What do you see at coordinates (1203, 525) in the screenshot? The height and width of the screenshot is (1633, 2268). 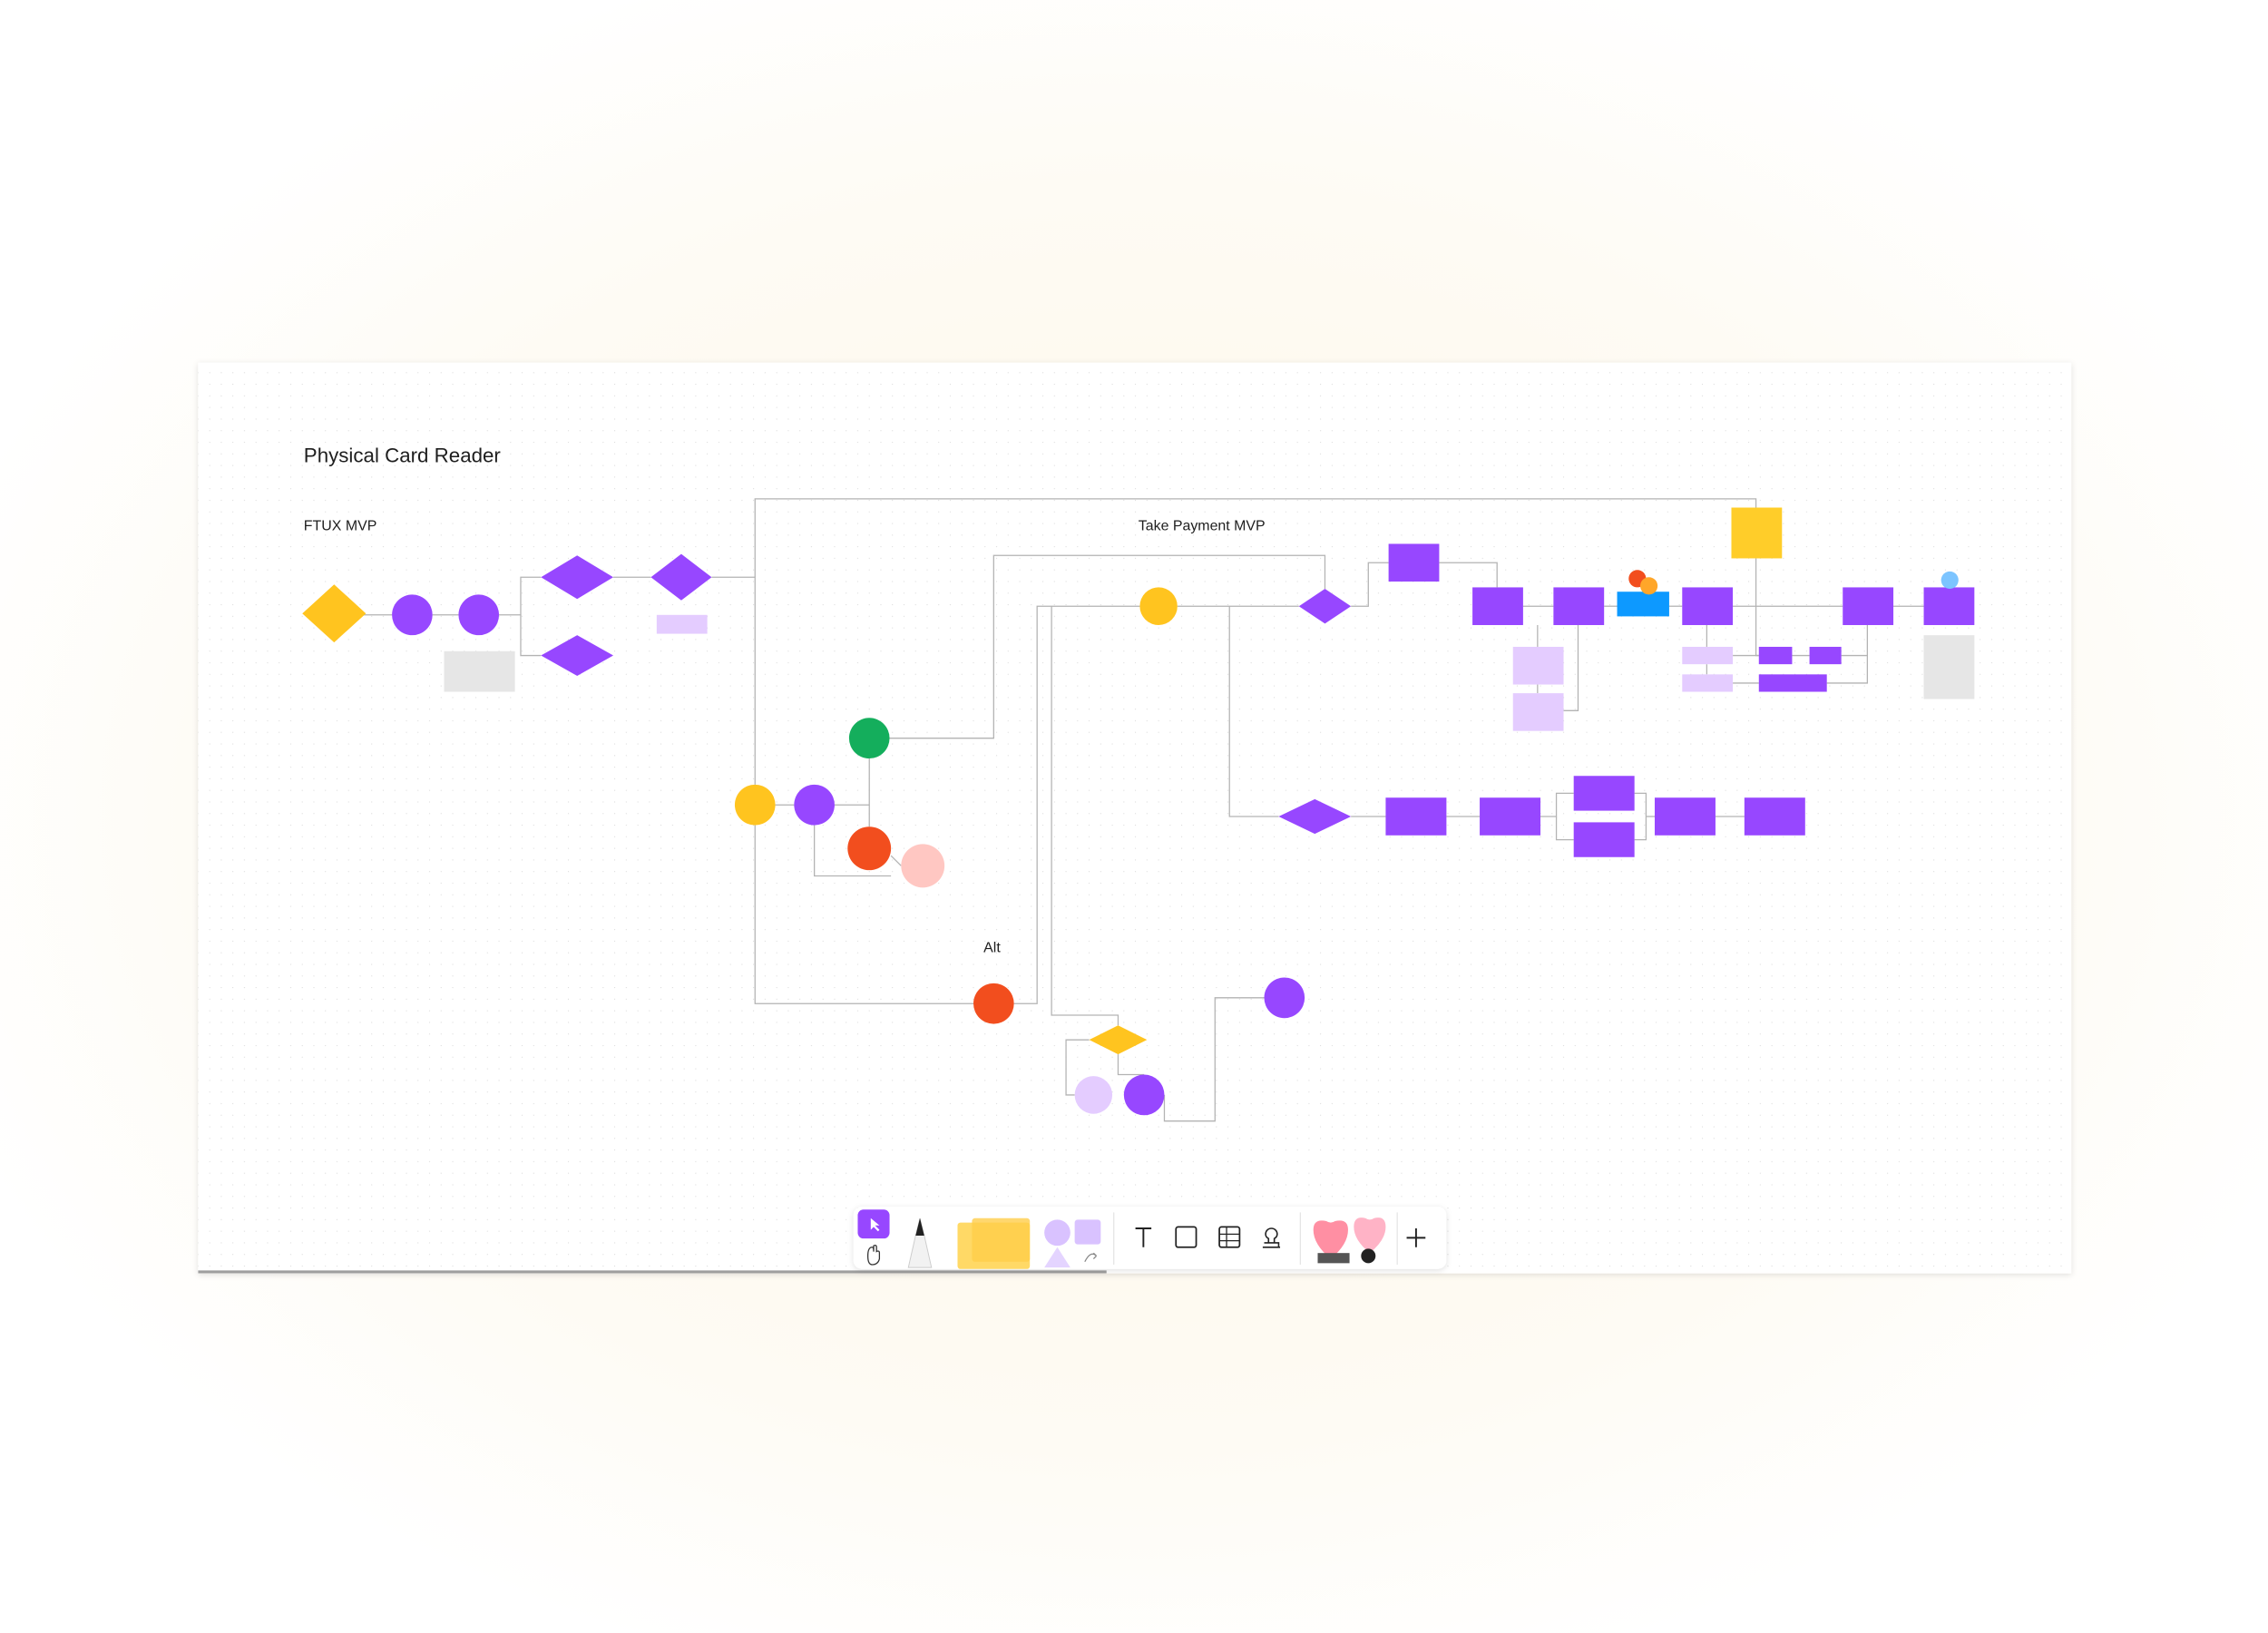 I see `section-label: Take Payment MVP` at bounding box center [1203, 525].